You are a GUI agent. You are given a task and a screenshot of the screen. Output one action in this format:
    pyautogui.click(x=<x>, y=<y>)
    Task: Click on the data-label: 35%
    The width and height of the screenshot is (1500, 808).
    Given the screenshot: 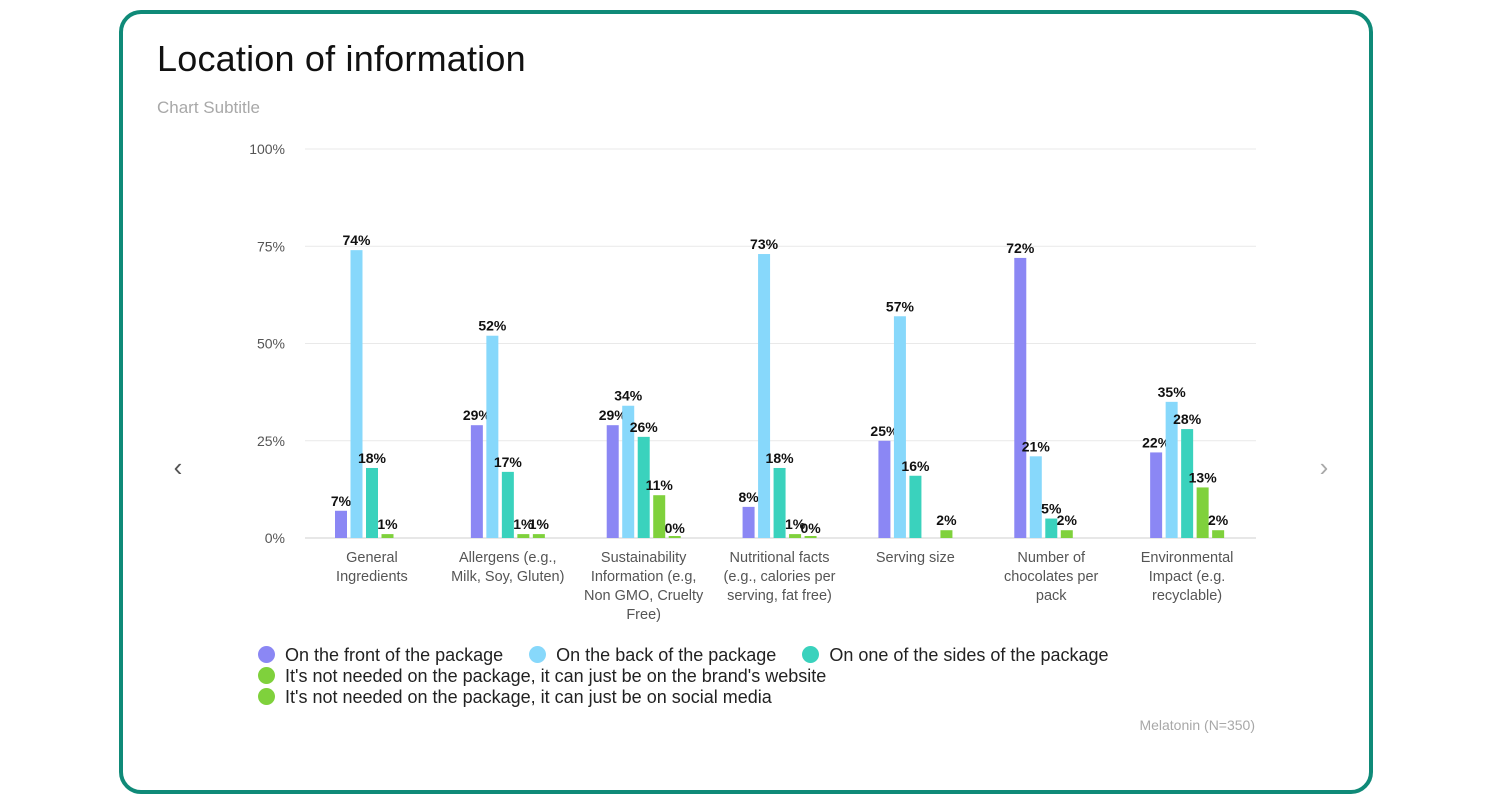 What is the action you would take?
    pyautogui.click(x=1172, y=392)
    